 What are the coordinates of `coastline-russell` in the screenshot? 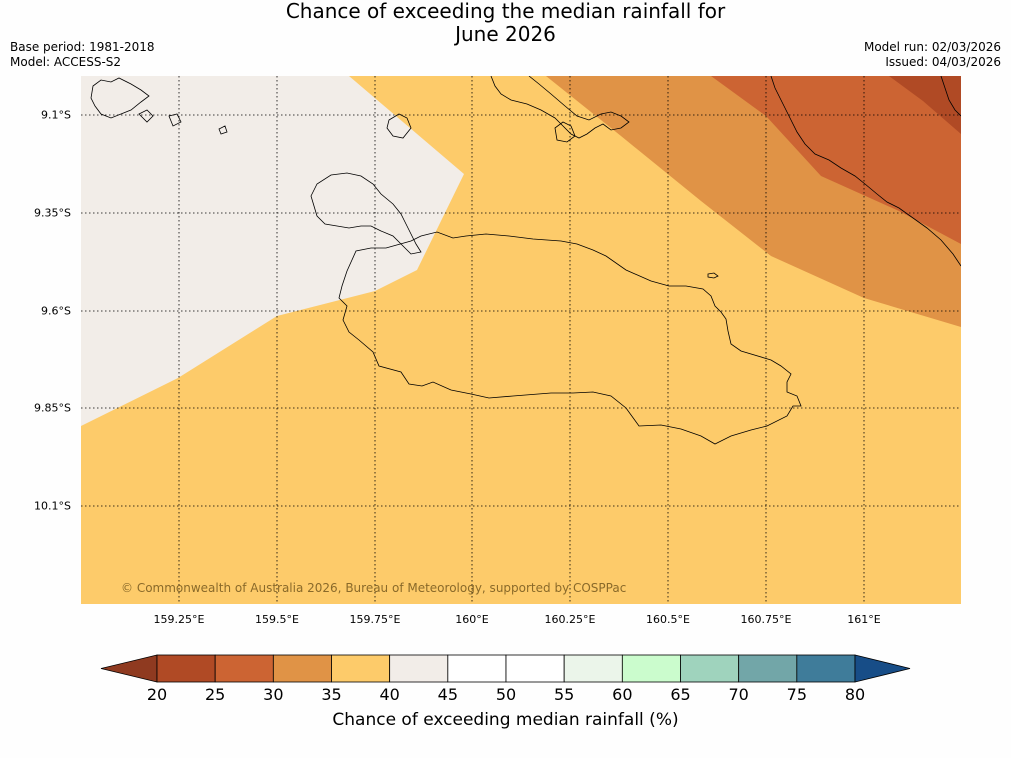 It's located at (120, 98).